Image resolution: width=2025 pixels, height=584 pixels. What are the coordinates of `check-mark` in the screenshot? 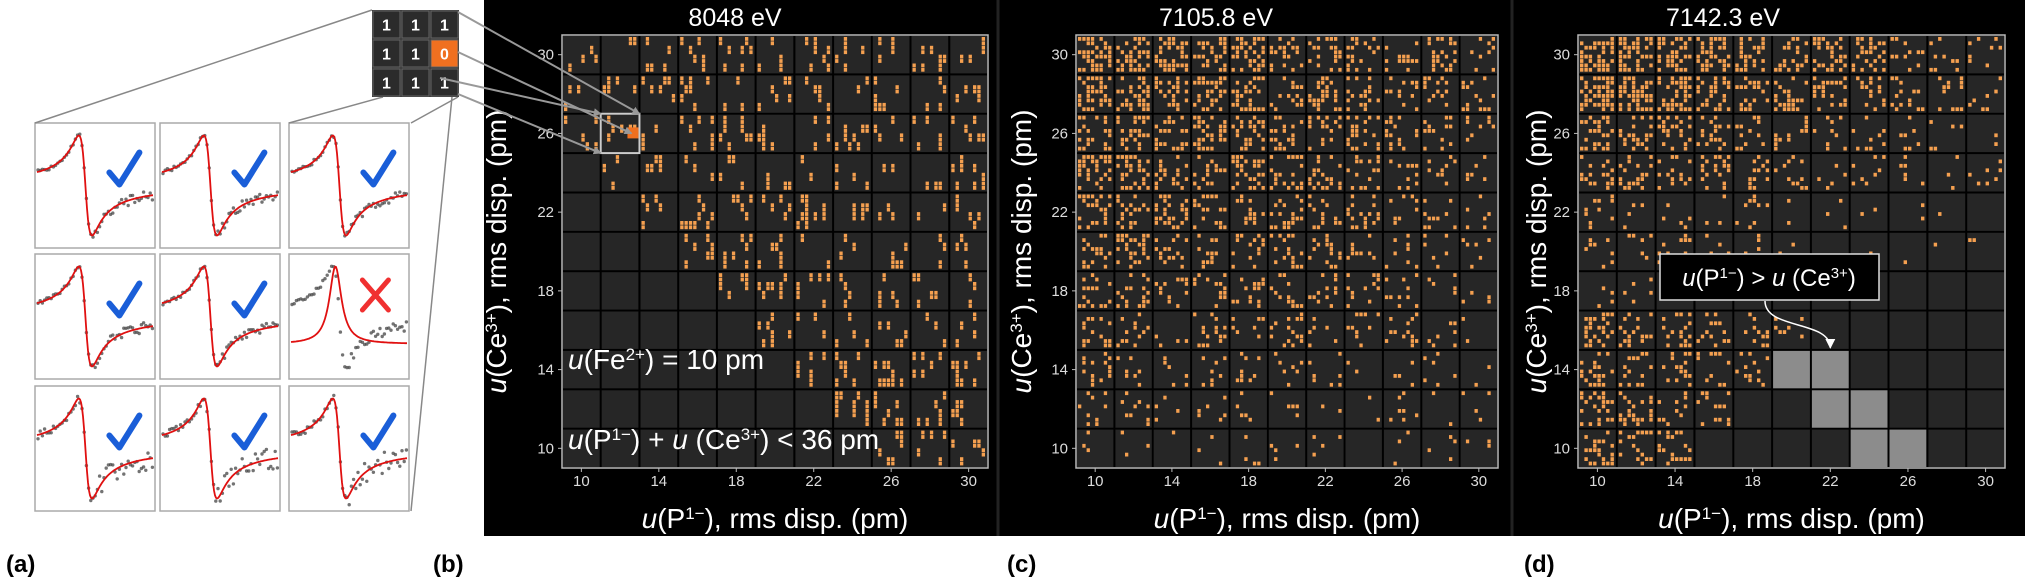 It's located at (249, 299).